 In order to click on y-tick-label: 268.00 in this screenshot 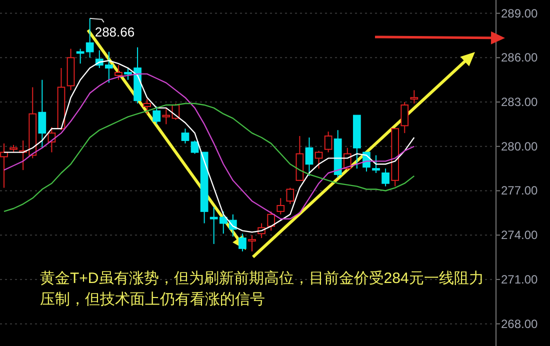, I will do `click(519, 323)`.